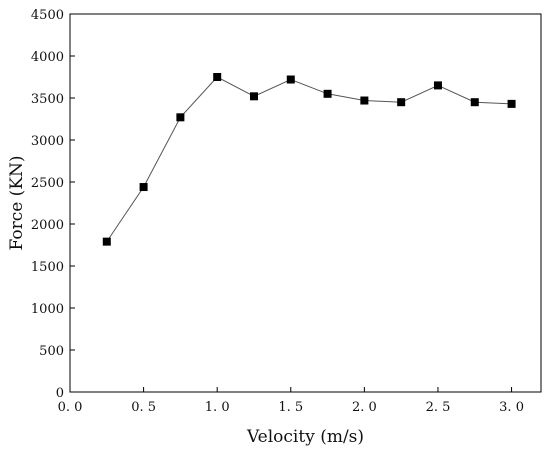 The image size is (550, 453). What do you see at coordinates (364, 407) in the screenshot?
I see `x-tick-label: 2. 0` at bounding box center [364, 407].